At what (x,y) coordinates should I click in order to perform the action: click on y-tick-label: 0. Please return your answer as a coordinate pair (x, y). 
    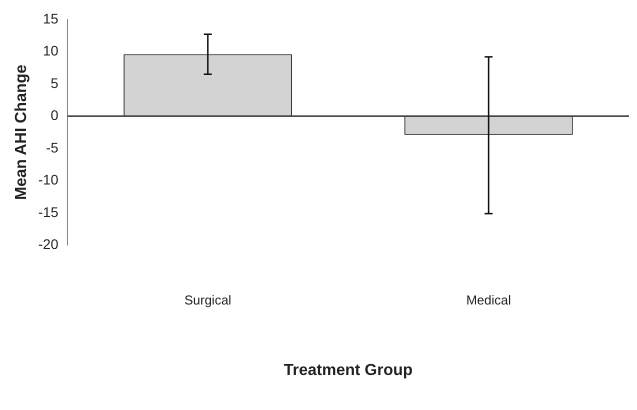
    Looking at the image, I should click on (54, 115).